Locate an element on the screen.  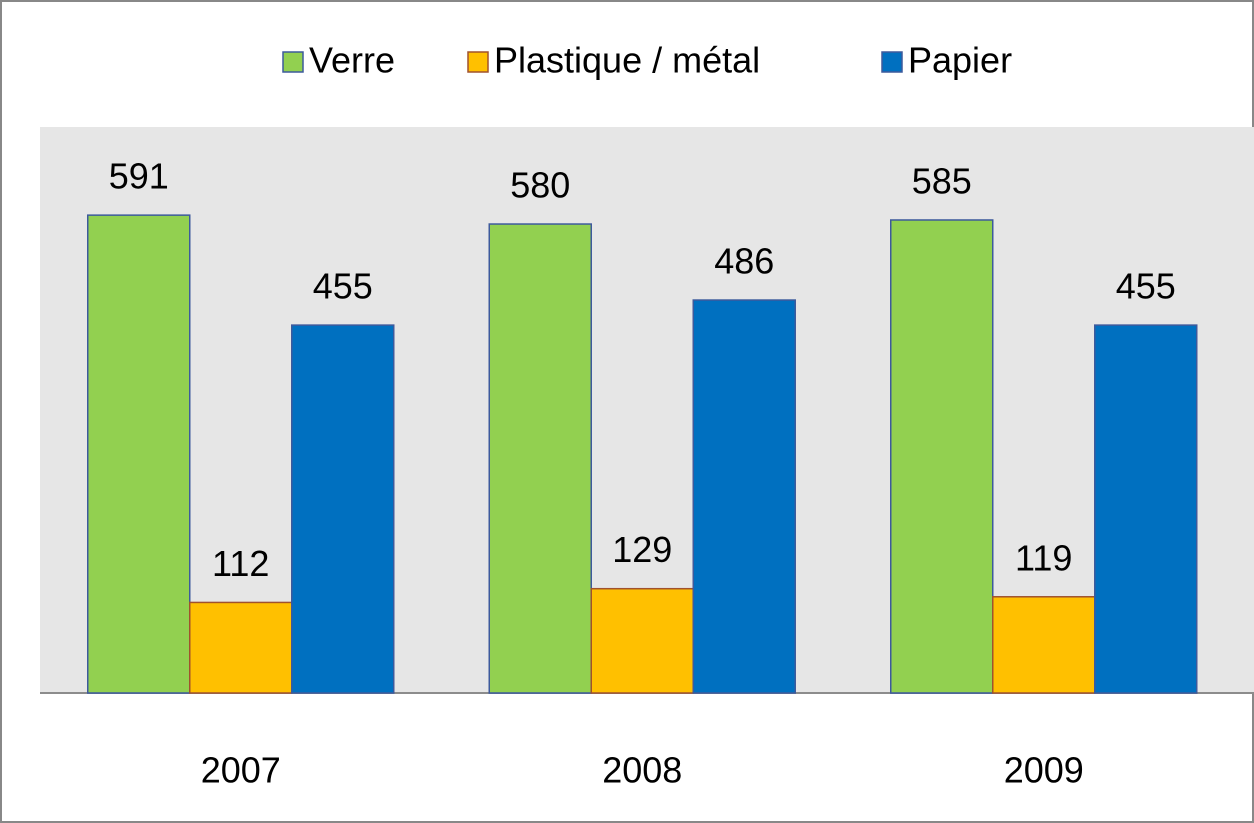
data-label: 580 is located at coordinates (540, 185).